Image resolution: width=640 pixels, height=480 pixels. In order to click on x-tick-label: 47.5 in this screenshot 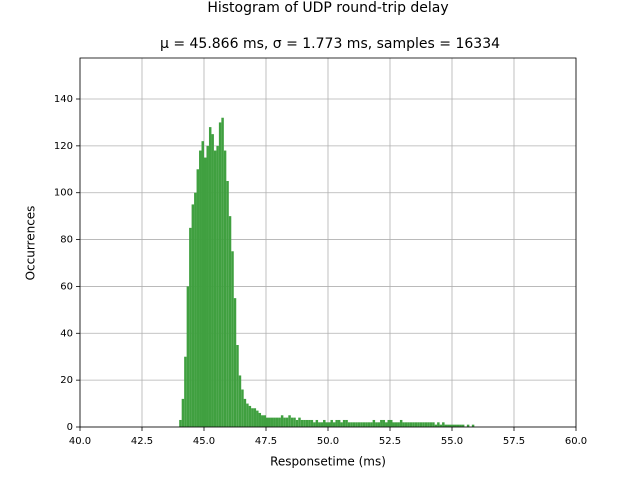, I will do `click(266, 441)`.